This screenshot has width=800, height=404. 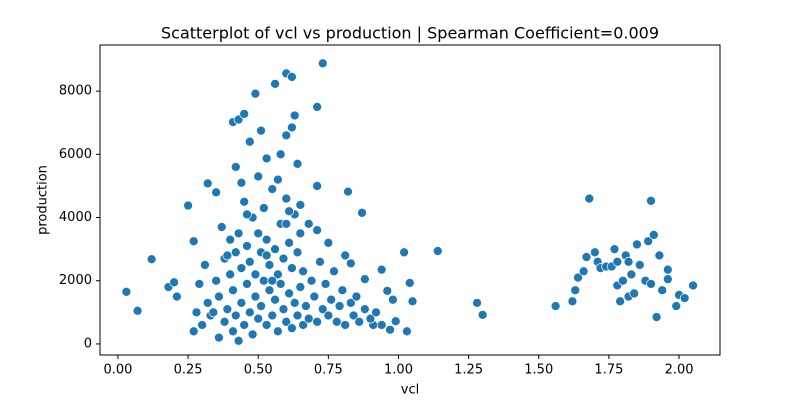 What do you see at coordinates (258, 370) in the screenshot?
I see `x-tick-label: 0.50` at bounding box center [258, 370].